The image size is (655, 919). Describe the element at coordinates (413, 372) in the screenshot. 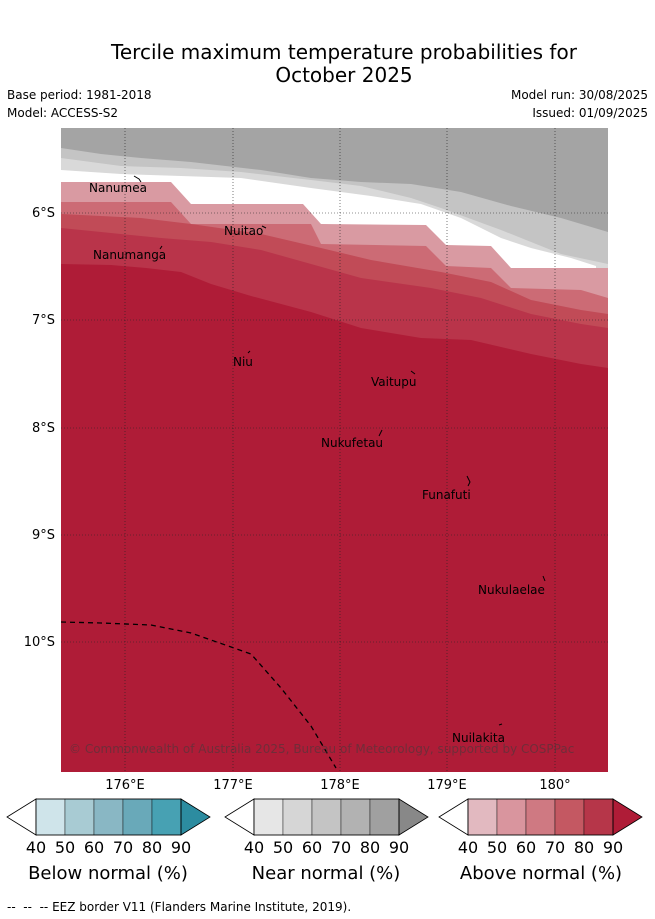

I see `island-vaitupu-shape` at that location.